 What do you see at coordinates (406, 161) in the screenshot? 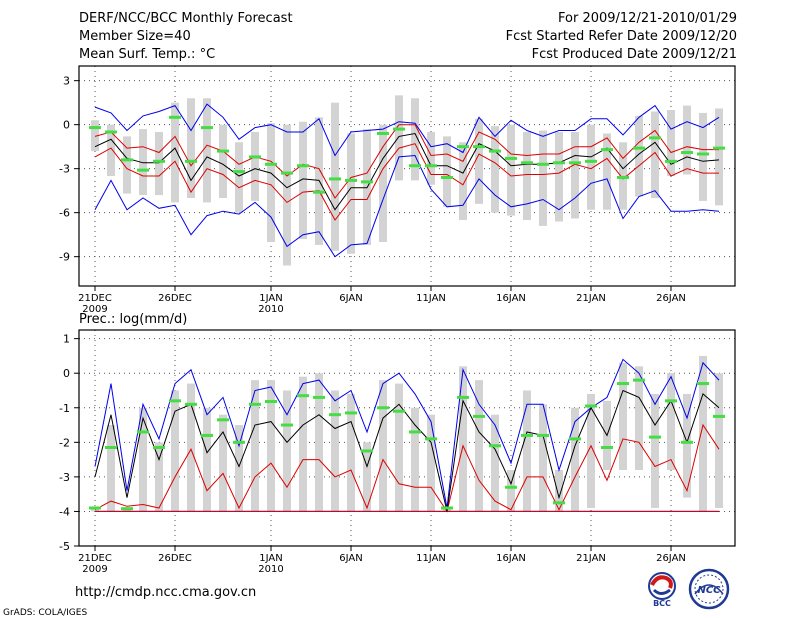
I see `upper_red-line` at bounding box center [406, 161].